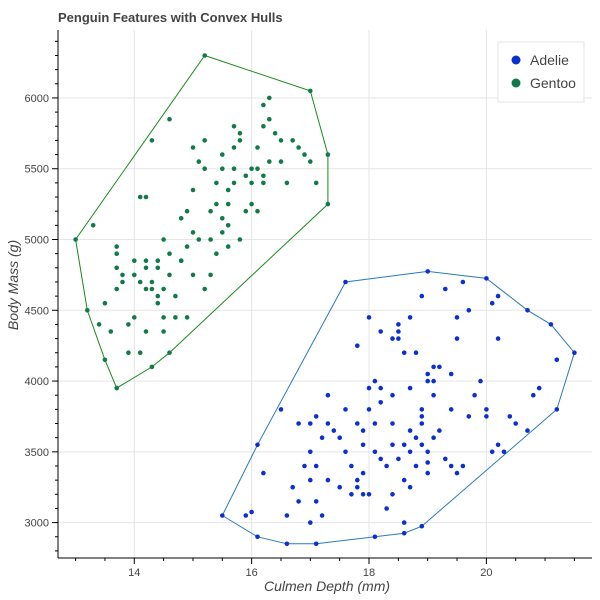 The width and height of the screenshot is (600, 600). I want to click on y-tick-label-2: 4000, so click(37, 382).